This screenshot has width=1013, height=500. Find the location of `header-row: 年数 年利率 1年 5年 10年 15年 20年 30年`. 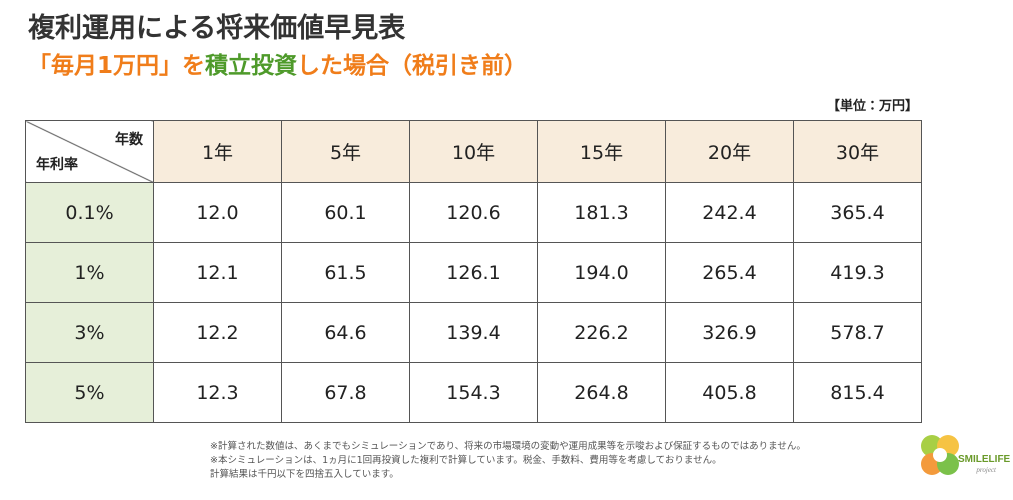

header-row: 年数 年利率 1年 5年 10年 15年 20年 30年 is located at coordinates (473, 151).